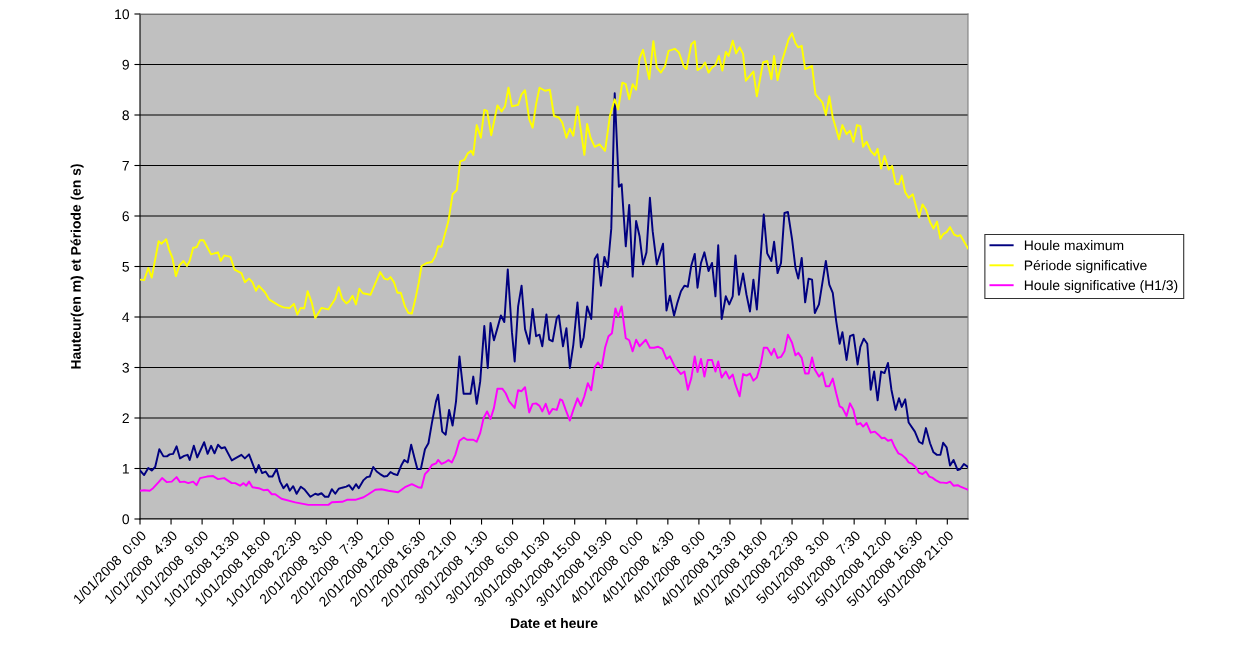 The height and width of the screenshot is (668, 1234). What do you see at coordinates (125, 165) in the screenshot?
I see `y-tick-label: 7` at bounding box center [125, 165].